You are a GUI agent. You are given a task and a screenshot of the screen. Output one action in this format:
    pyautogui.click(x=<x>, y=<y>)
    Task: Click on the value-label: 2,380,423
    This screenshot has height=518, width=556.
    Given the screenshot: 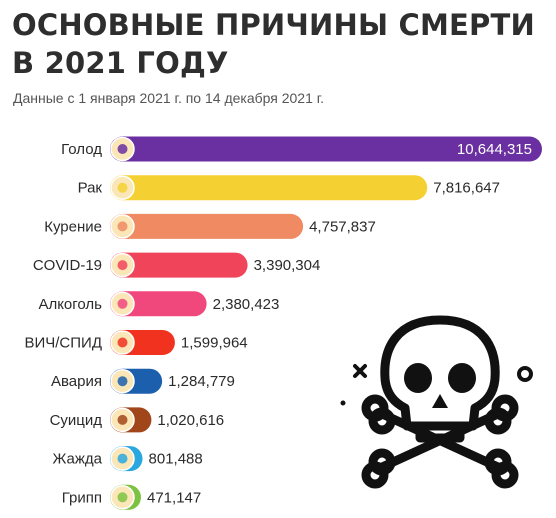 What is the action you would take?
    pyautogui.click(x=246, y=304)
    